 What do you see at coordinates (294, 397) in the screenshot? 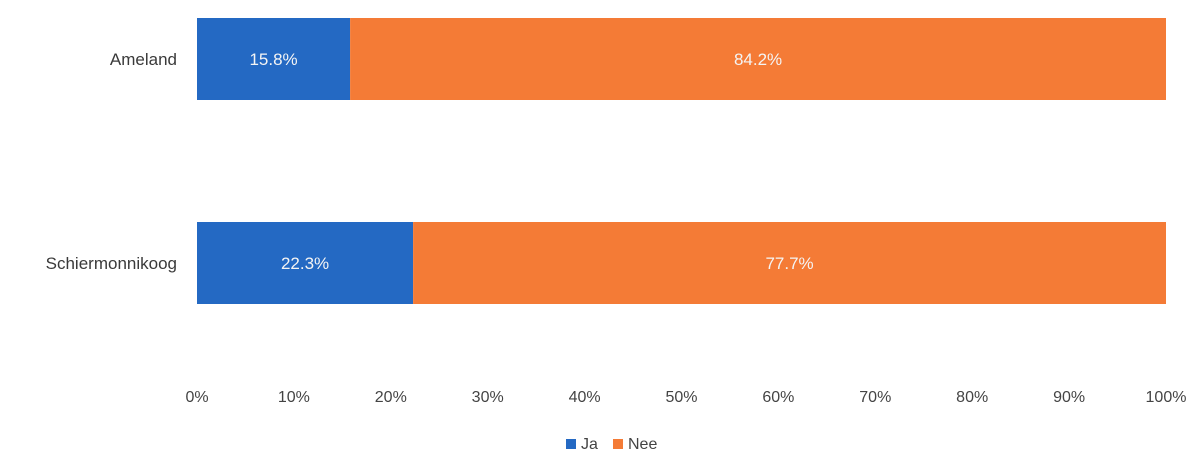
I see `x-tick-label: 10%` at bounding box center [294, 397].